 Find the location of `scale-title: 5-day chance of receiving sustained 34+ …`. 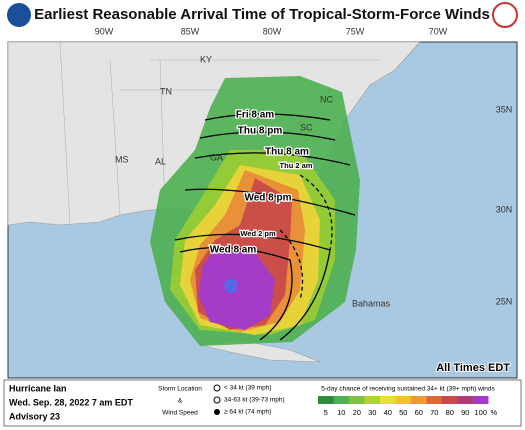

scale-title: 5-day chance of receiving sustained 34+ … is located at coordinates (408, 389).